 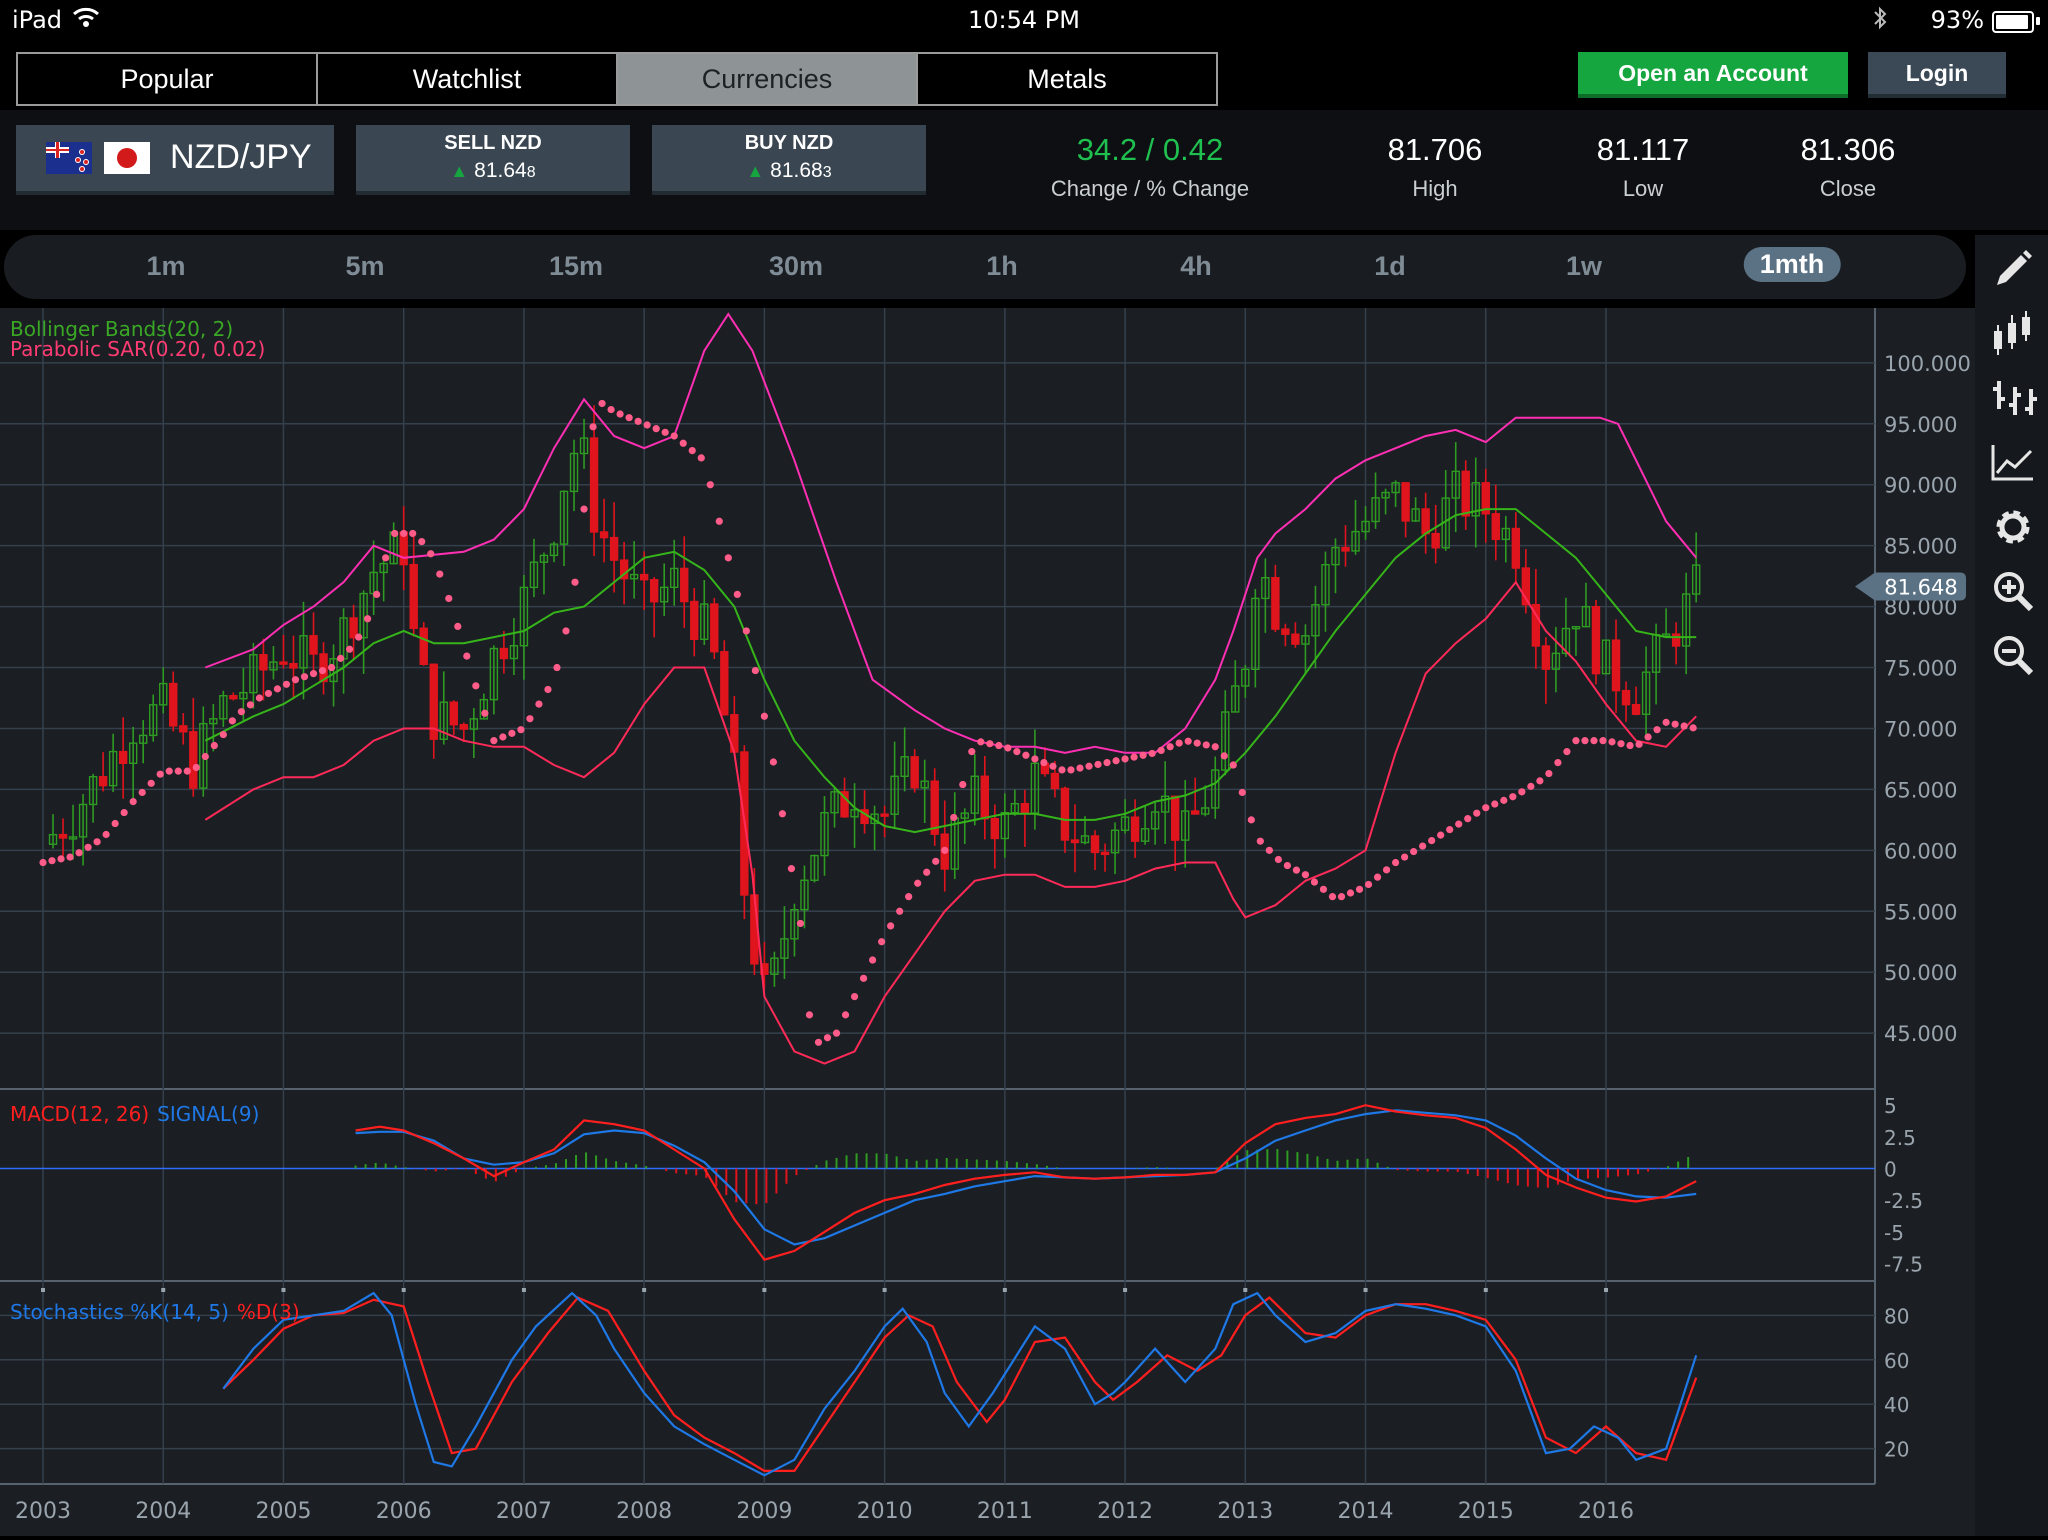 What do you see at coordinates (1848, 149) in the screenshot?
I see `close-value: 81.306` at bounding box center [1848, 149].